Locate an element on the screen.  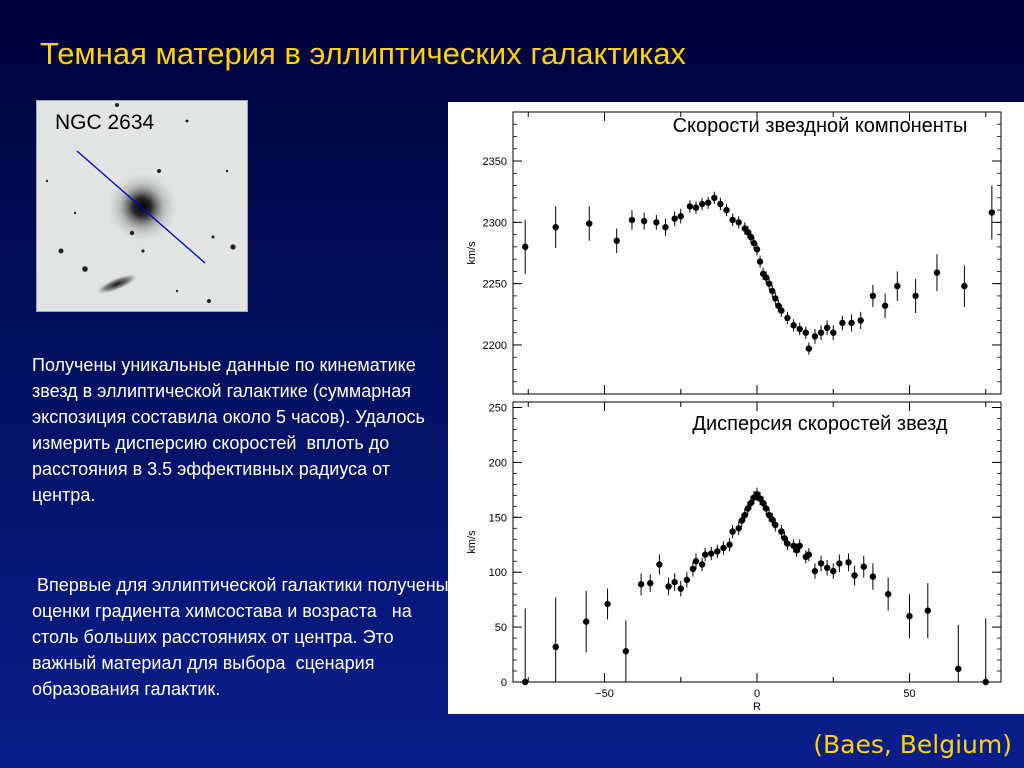
velocity-ylabel: km/s is located at coordinates (472, 253).